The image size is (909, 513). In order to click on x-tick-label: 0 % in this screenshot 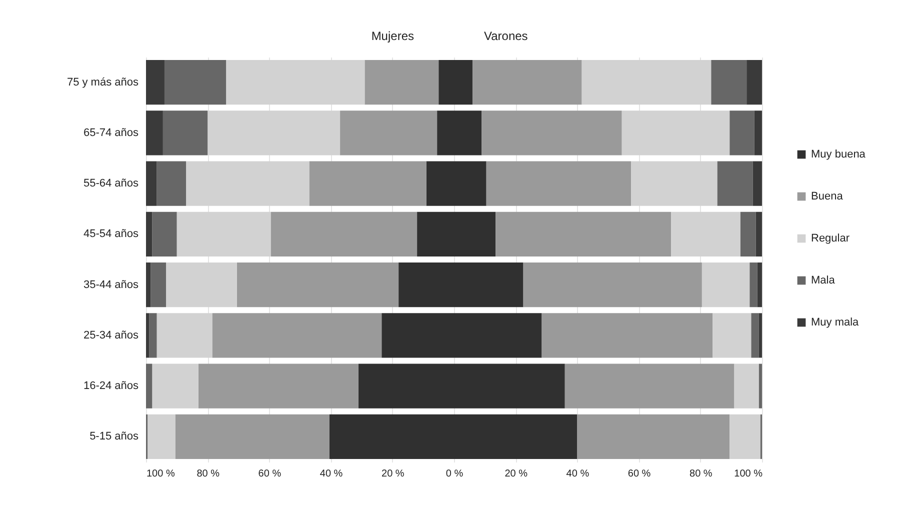, I will do `click(455, 474)`.